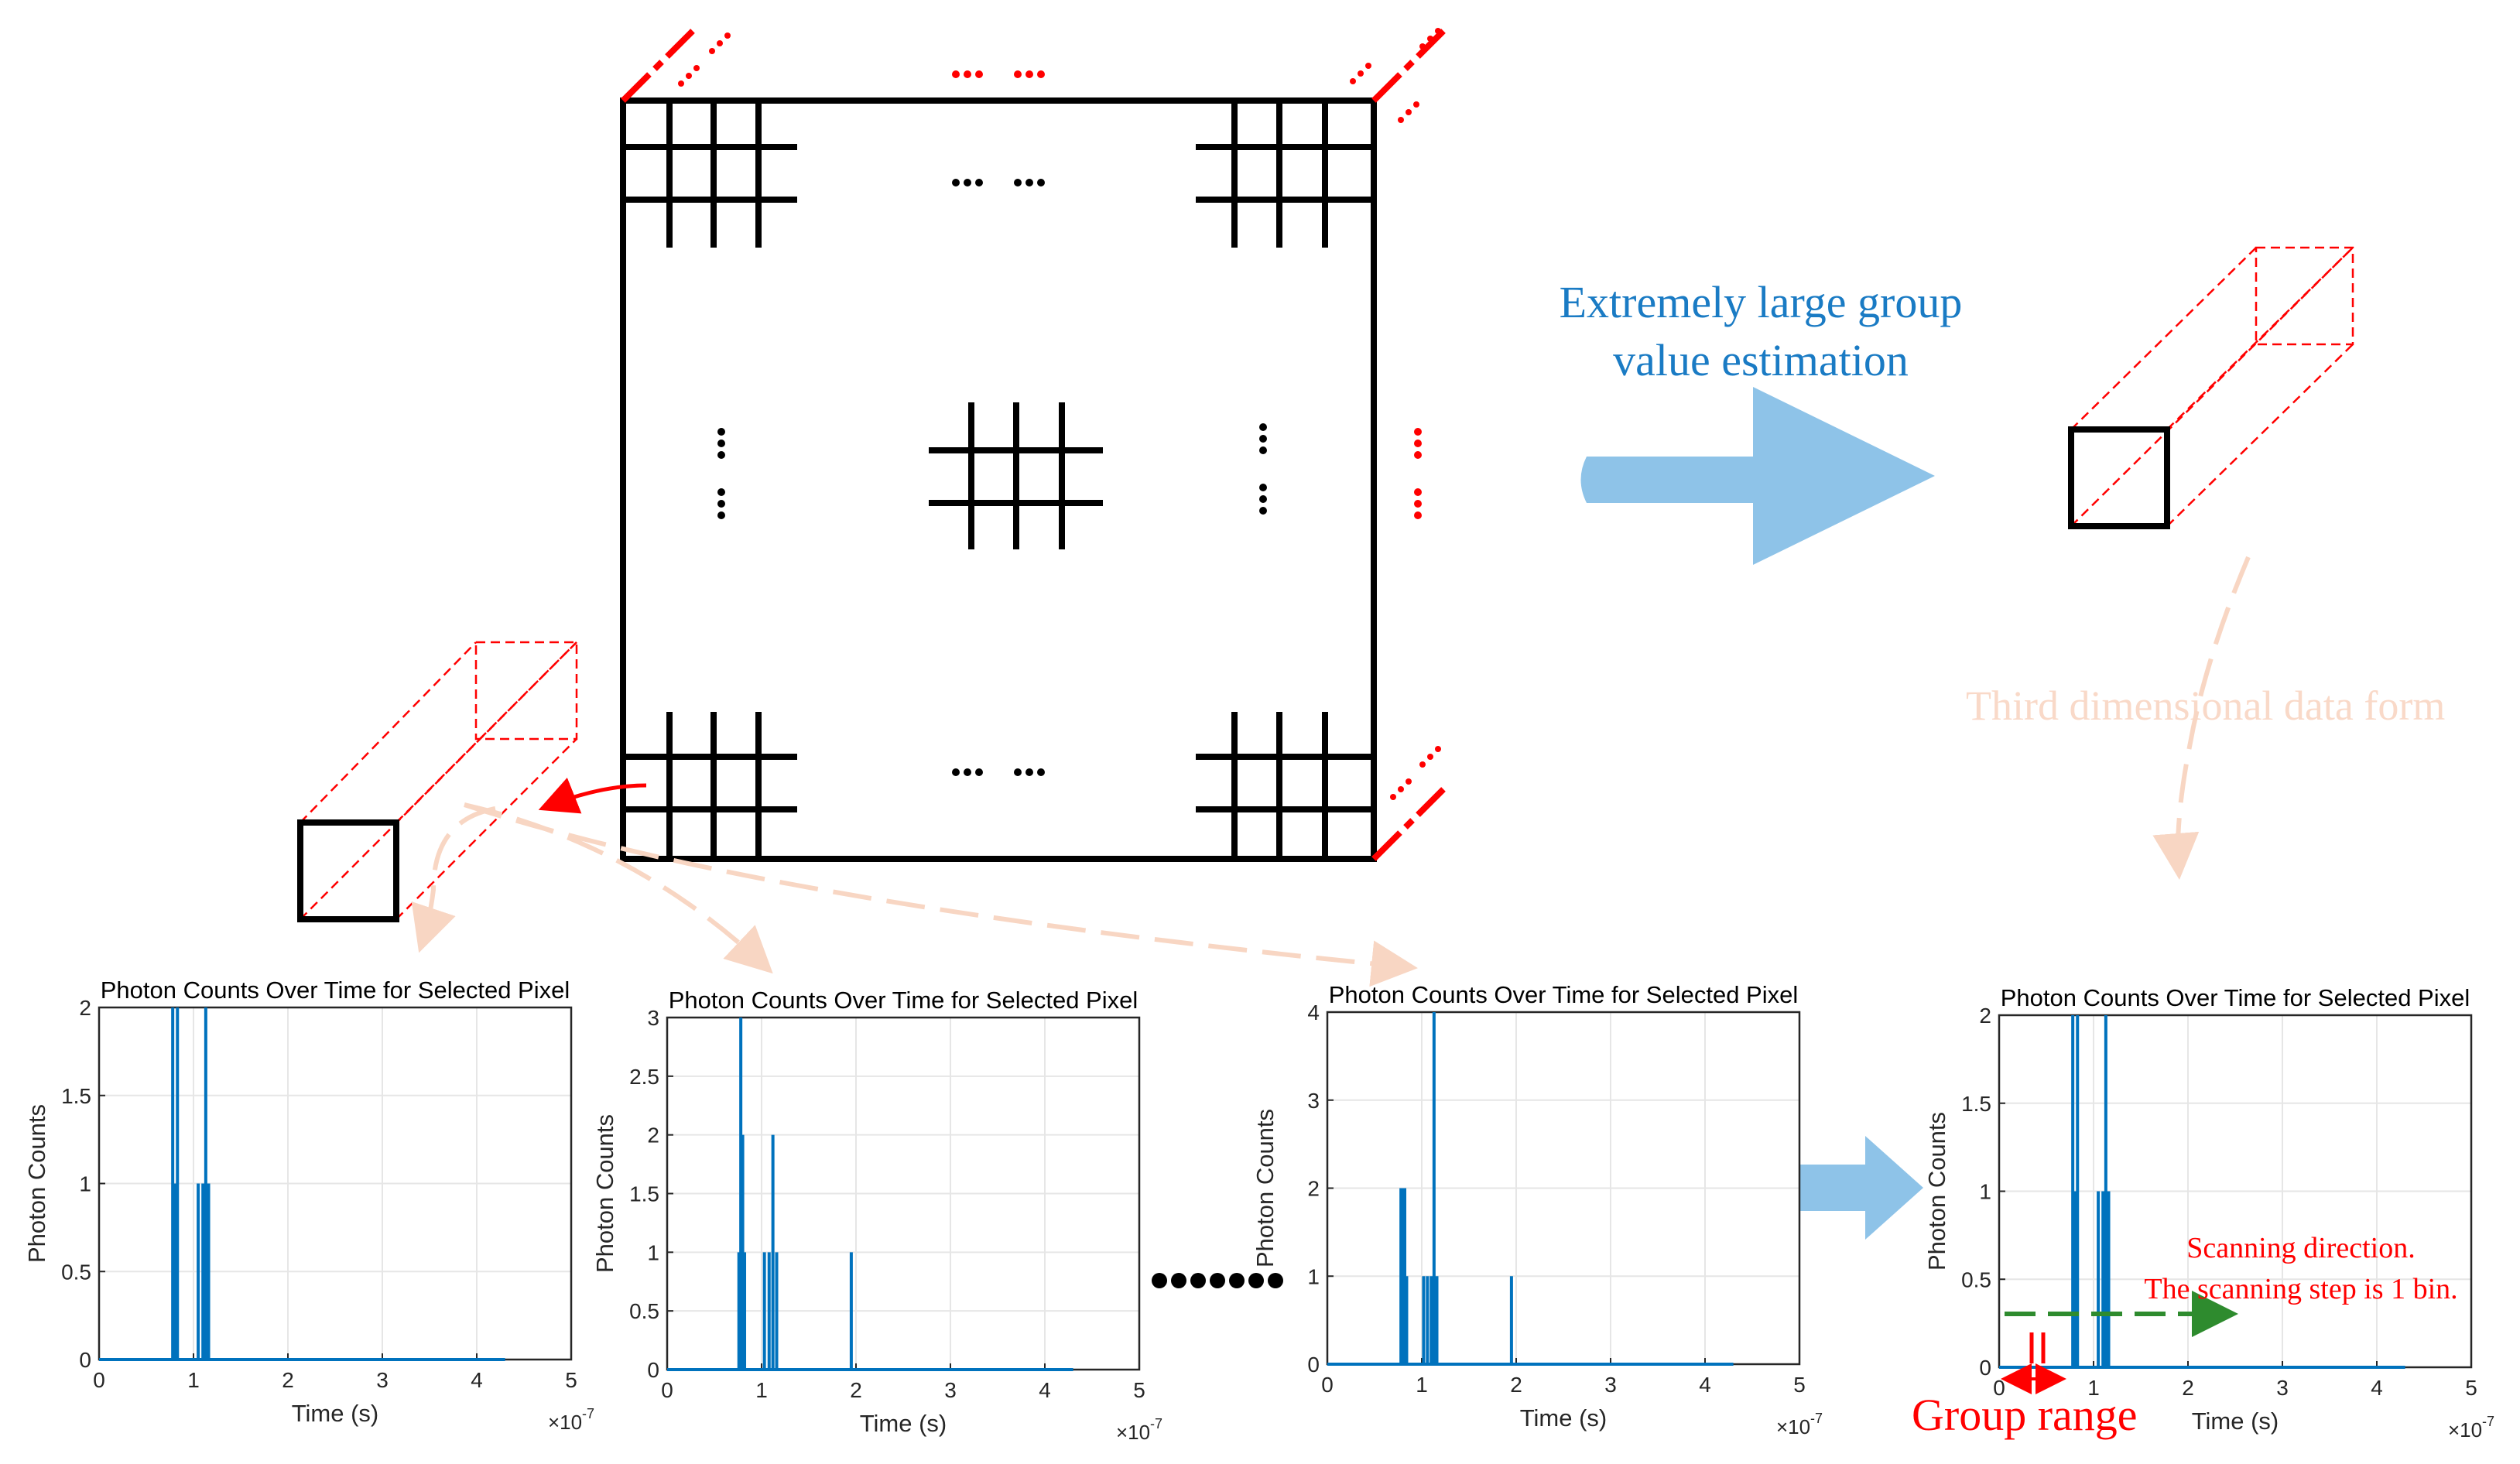 The height and width of the screenshot is (1464, 2520). What do you see at coordinates (644, 1077) in the screenshot?
I see `y-tick-label: 2.5` at bounding box center [644, 1077].